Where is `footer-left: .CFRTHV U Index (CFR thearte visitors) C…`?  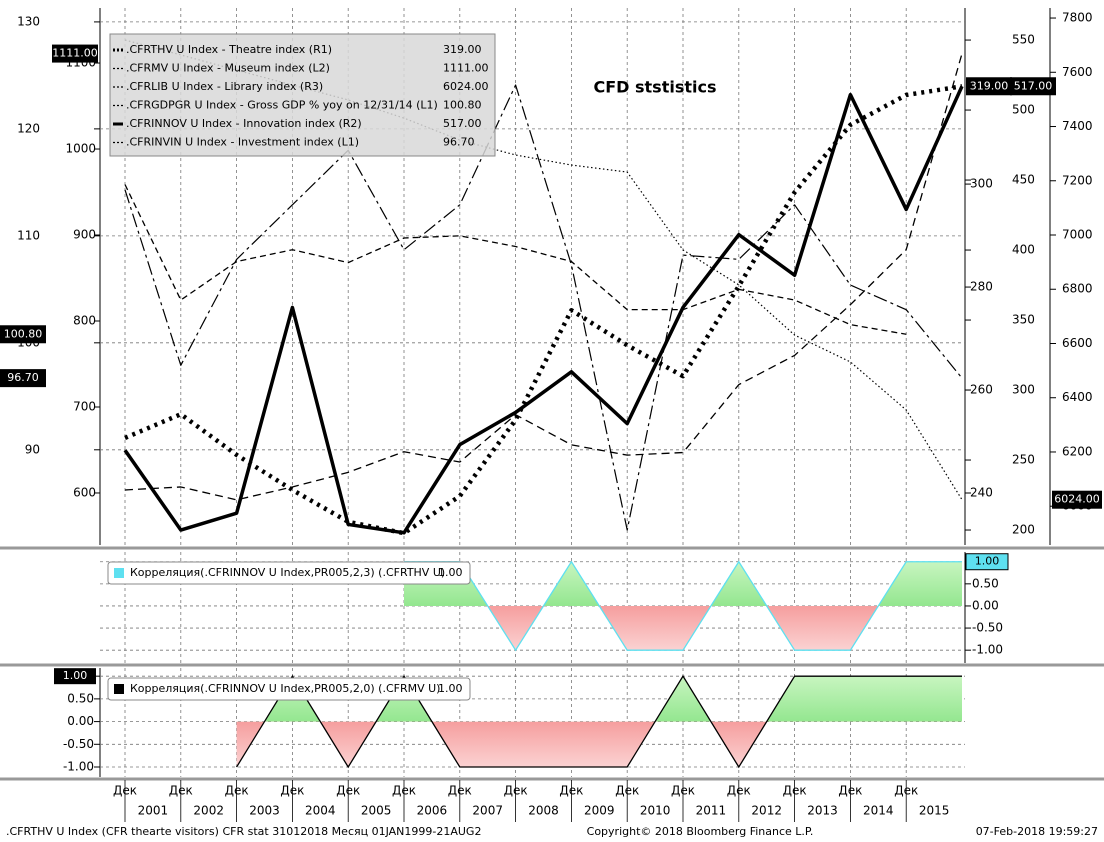 footer-left: .CFRTHV U Index (CFR thearte visitors) C… is located at coordinates (243, 831).